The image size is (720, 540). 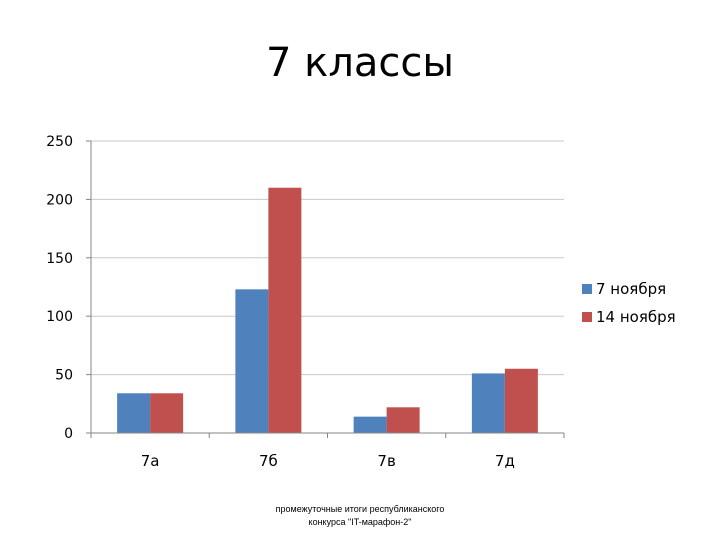 I want to click on y-tick-label: 0, so click(x=68, y=434).